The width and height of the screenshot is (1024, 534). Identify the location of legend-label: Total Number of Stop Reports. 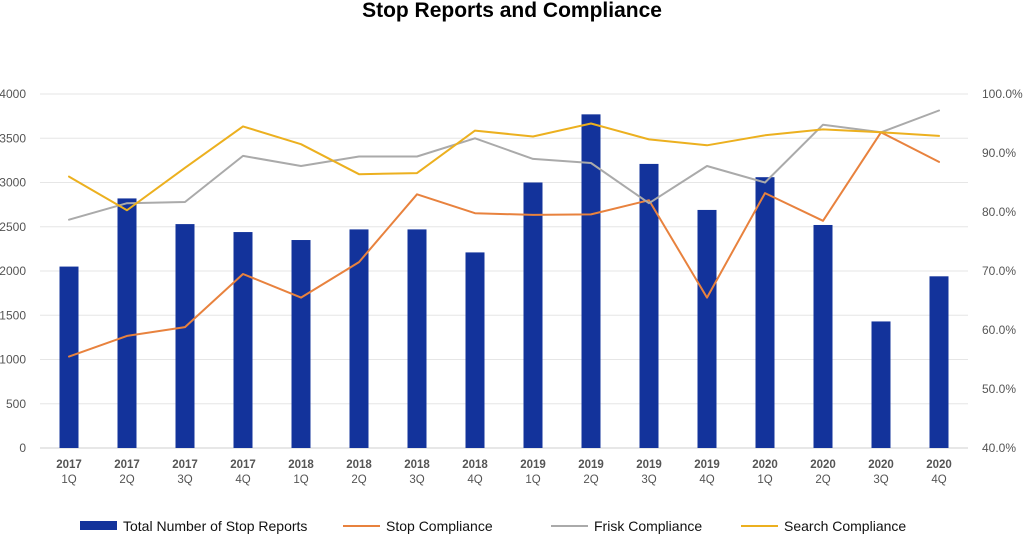
(215, 526).